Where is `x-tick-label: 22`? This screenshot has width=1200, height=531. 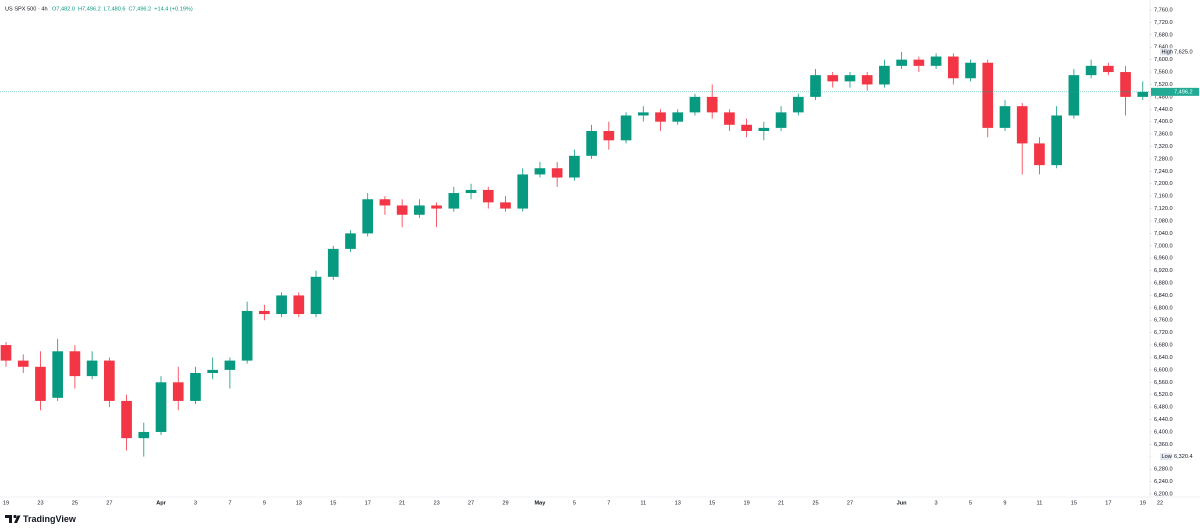
x-tick-label: 22 is located at coordinates (1160, 503).